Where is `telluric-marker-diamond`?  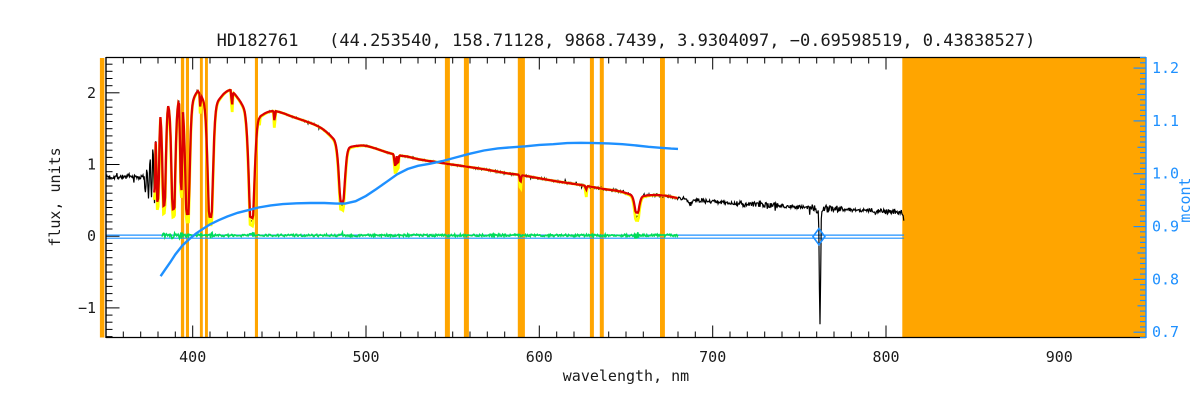 telluric-marker-diamond is located at coordinates (818, 236).